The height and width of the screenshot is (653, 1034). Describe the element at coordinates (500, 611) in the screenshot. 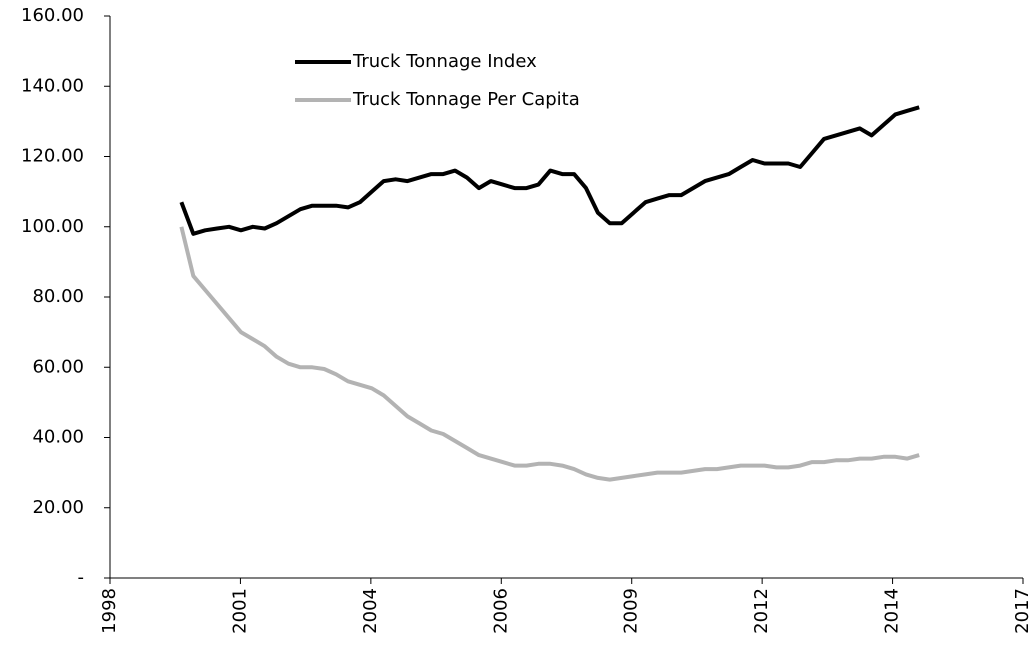

I see `x-tick-label: 2006` at that location.